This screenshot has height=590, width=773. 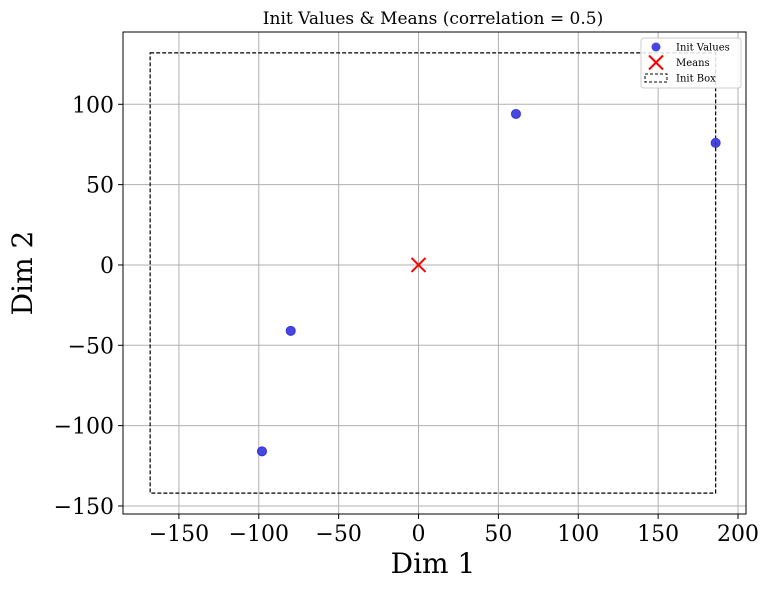 I want to click on x-tick-label: 0, so click(x=419, y=534).